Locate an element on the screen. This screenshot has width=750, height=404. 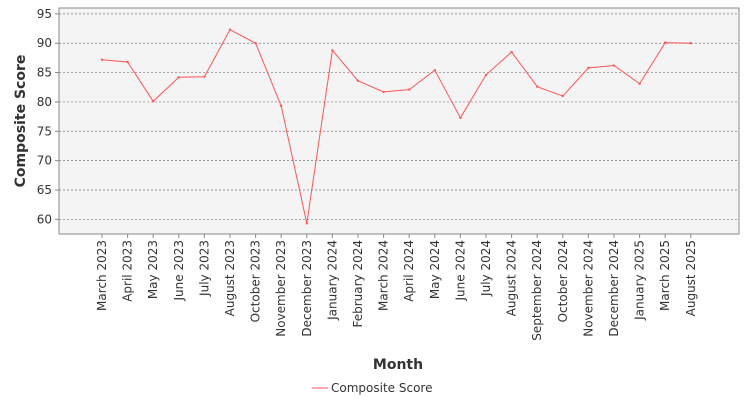
legend: Composite Score is located at coordinates (372, 388).